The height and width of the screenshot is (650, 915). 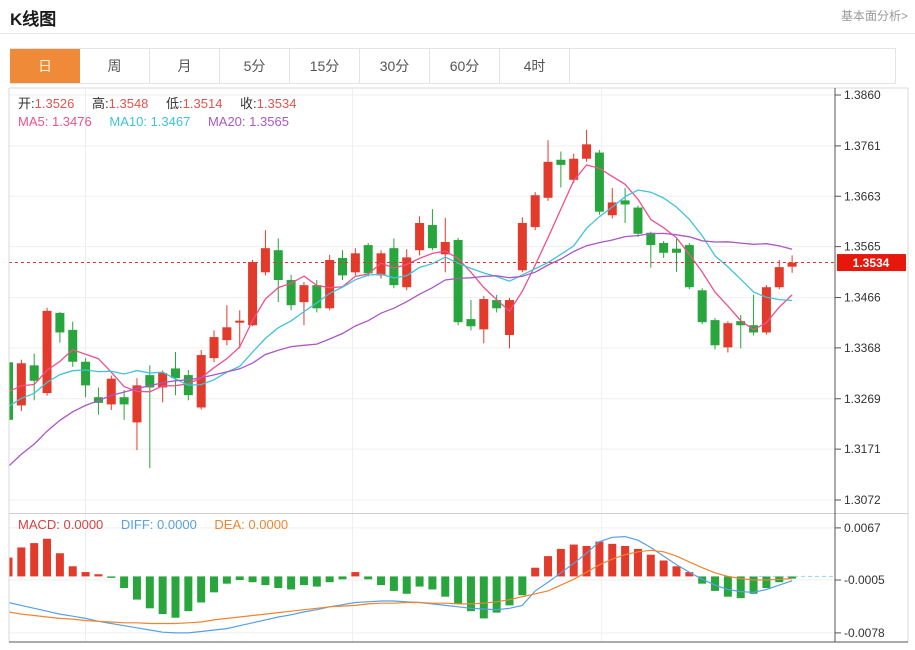 I want to click on current-price-tag-label: 1.3534, so click(x=871, y=263).